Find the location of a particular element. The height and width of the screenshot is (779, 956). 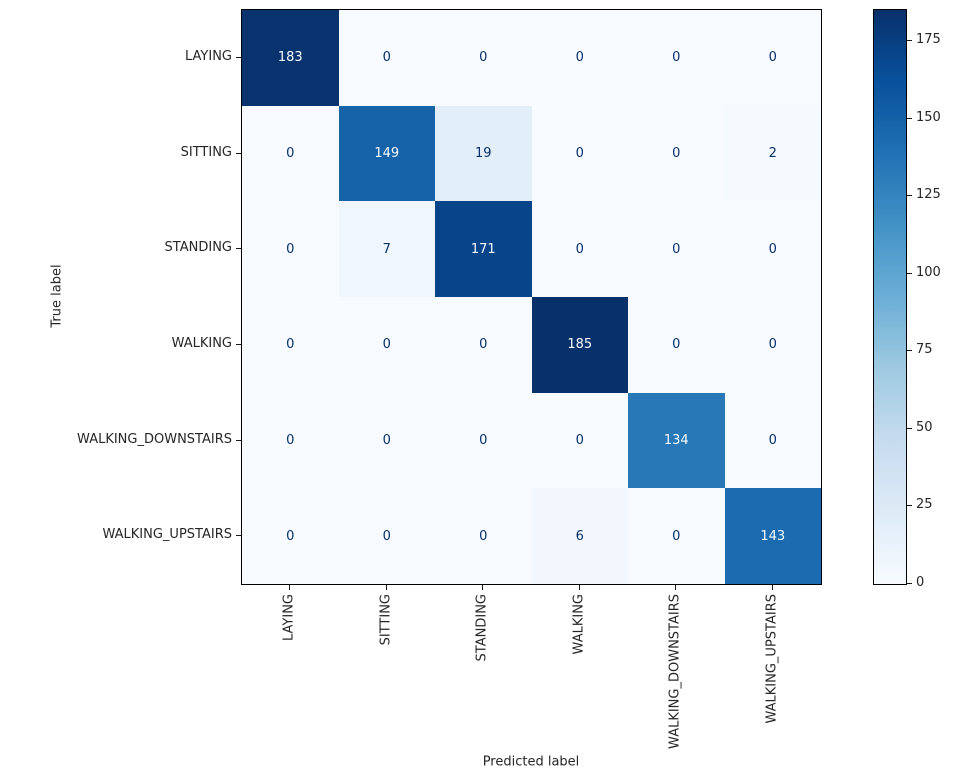

colorbar is located at coordinates (890, 297).